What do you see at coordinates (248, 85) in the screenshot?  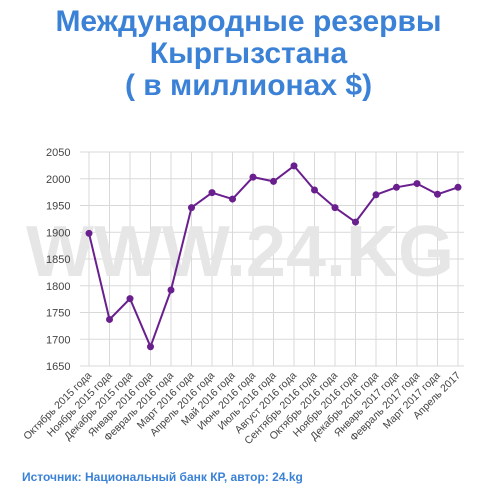 I see `chart-title-line-3: ( в миллионах $)` at bounding box center [248, 85].